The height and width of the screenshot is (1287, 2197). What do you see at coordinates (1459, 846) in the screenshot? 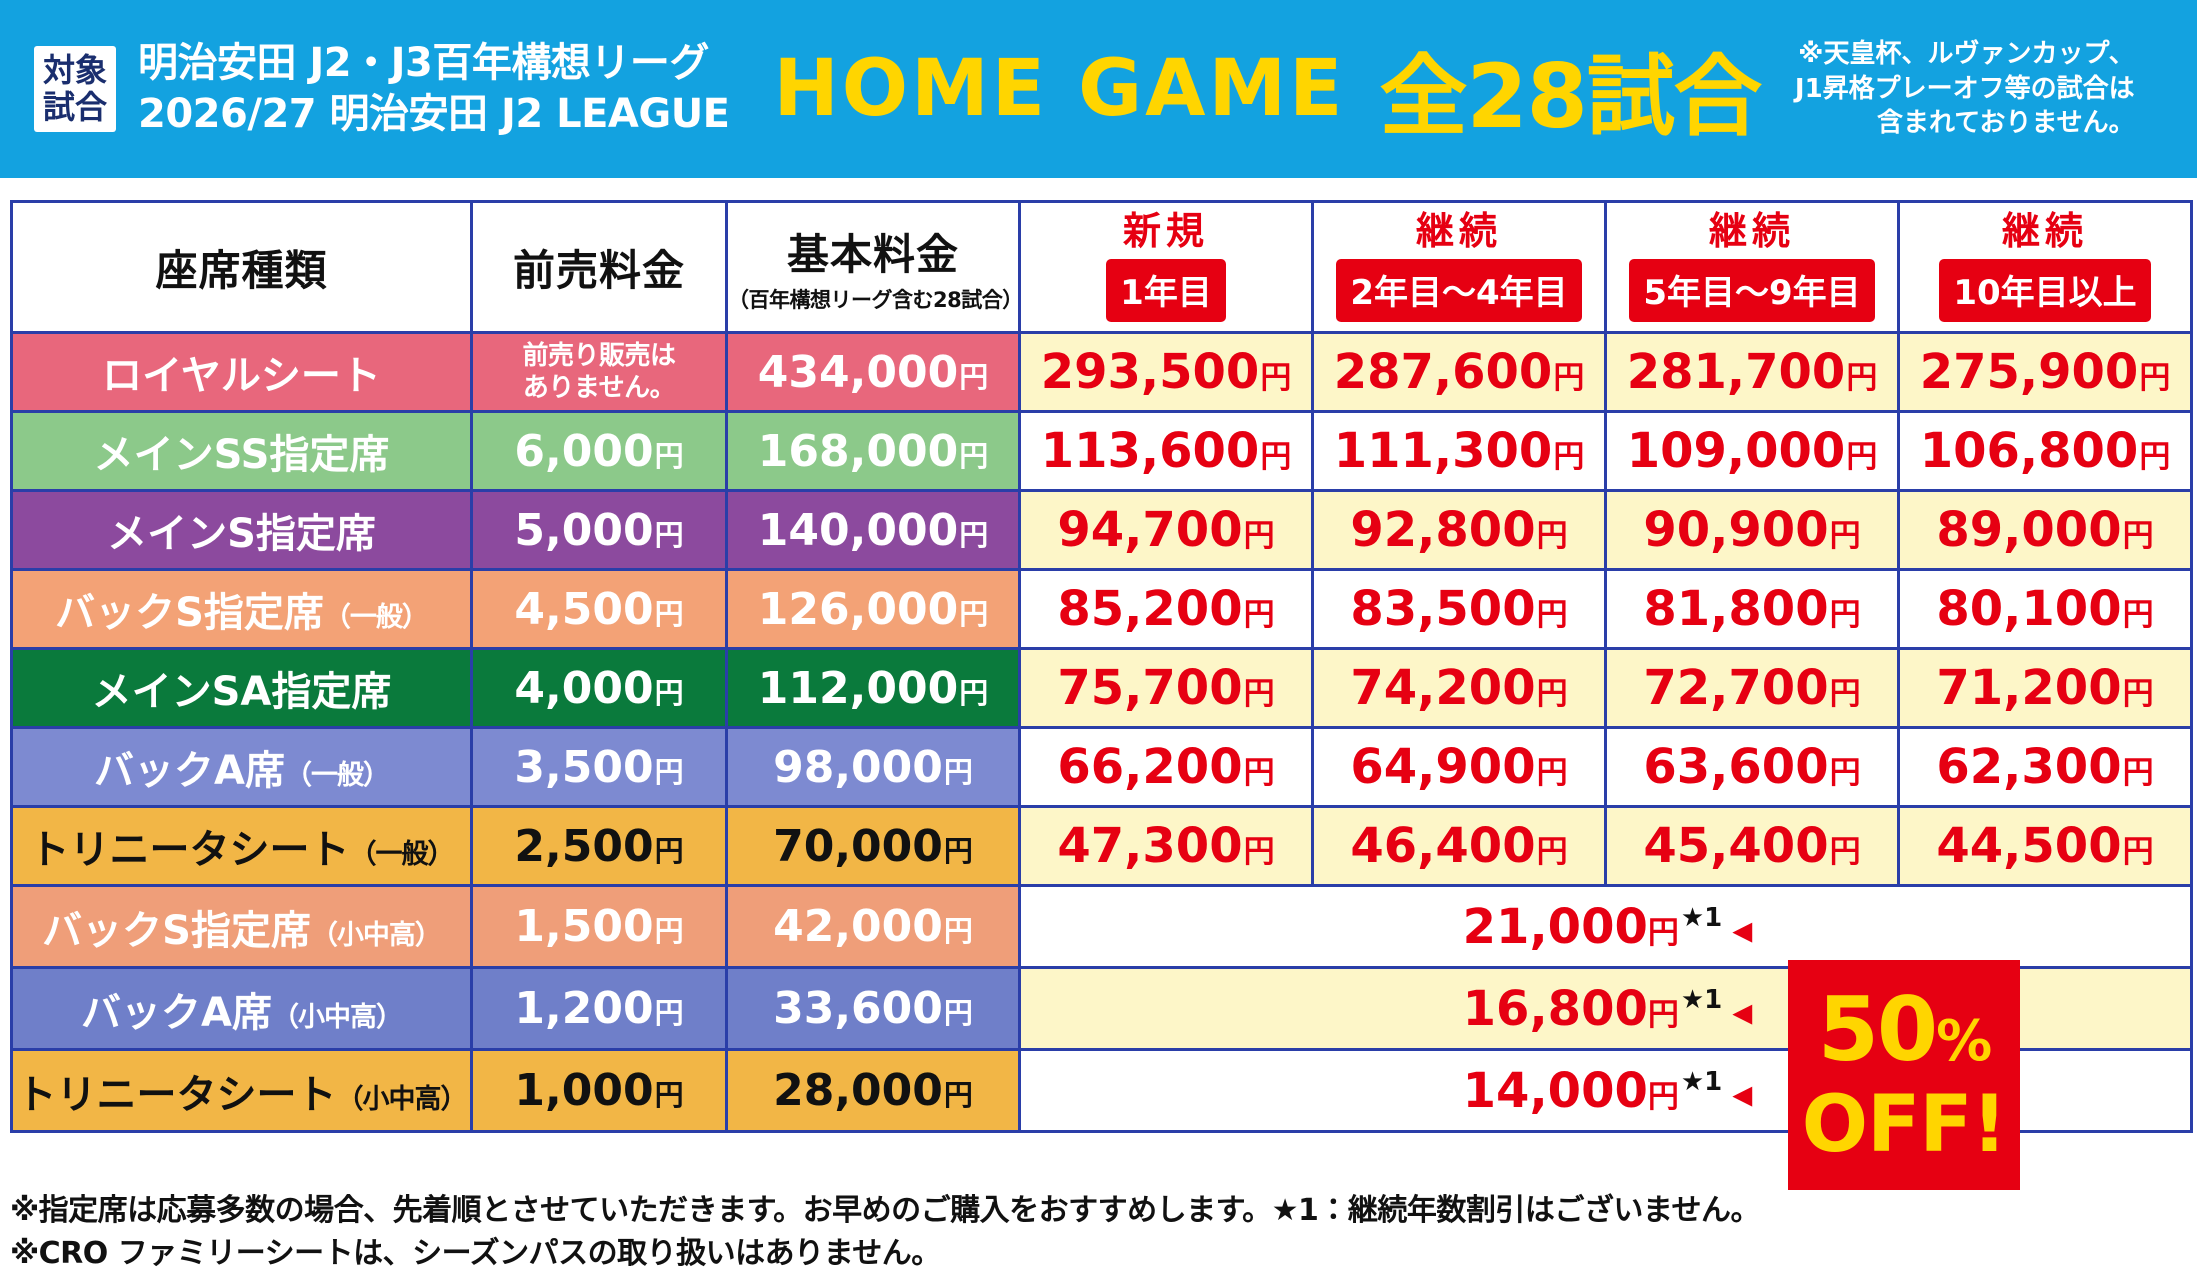
I see `season-price-cell: 46,400円` at bounding box center [1459, 846].